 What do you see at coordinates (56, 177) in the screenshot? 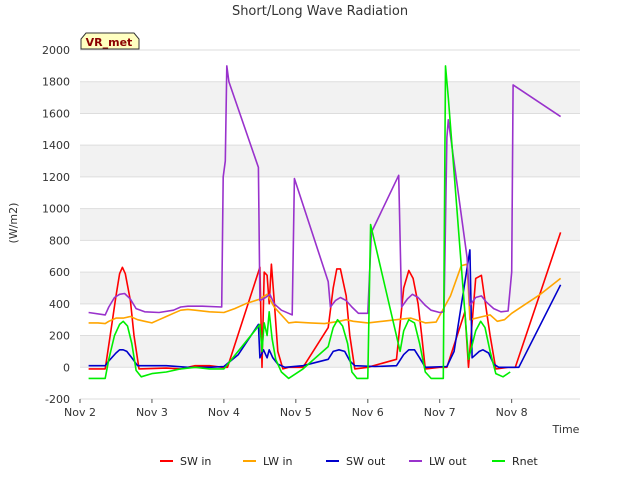
I see `y-tick-label: 1200` at bounding box center [56, 177].